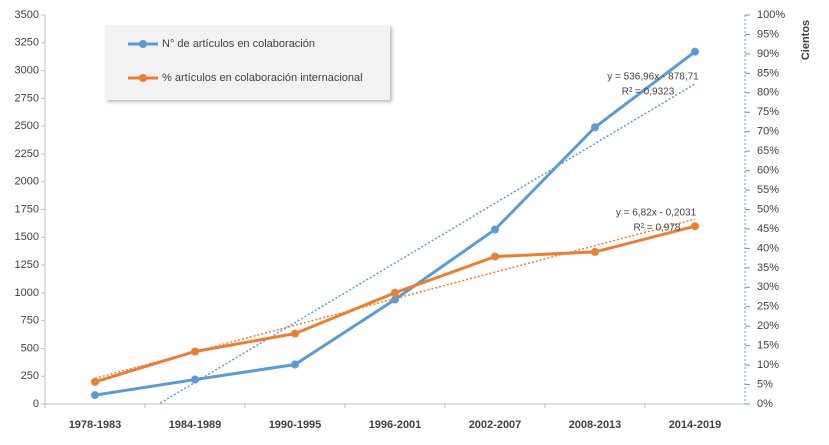  Describe the element at coordinates (768, 112) in the screenshot. I see `y2-tick-label: 75%` at that location.